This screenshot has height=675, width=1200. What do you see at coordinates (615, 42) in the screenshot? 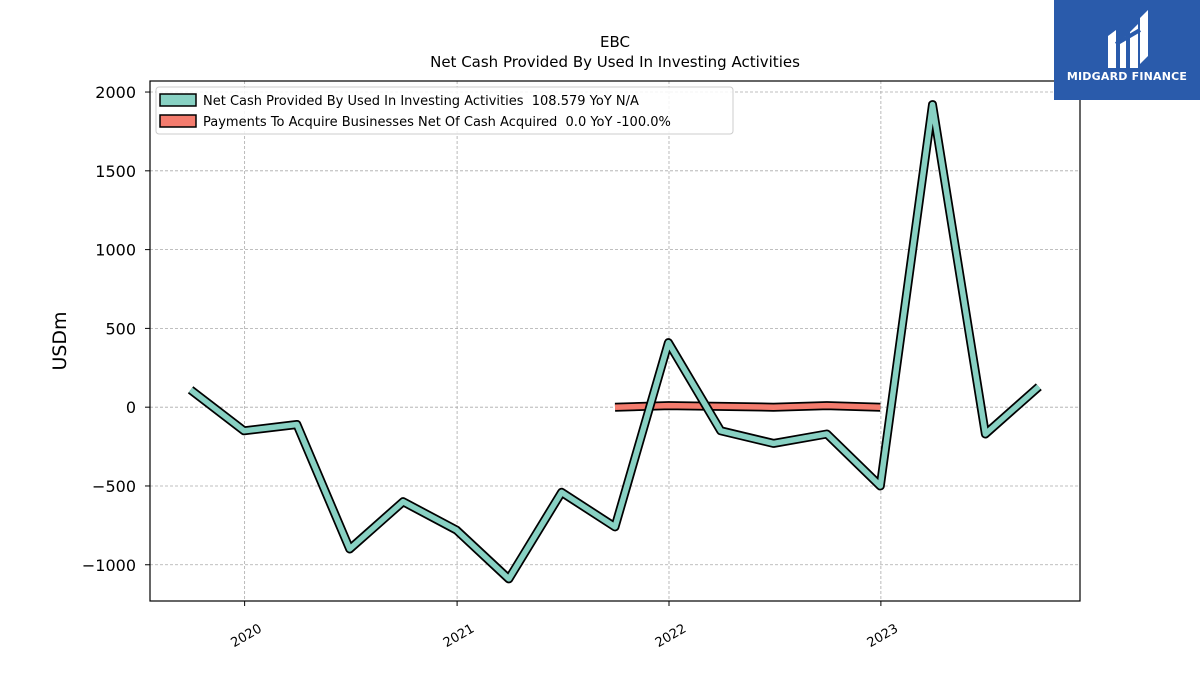
I see `chart-title: EBC` at bounding box center [615, 42].